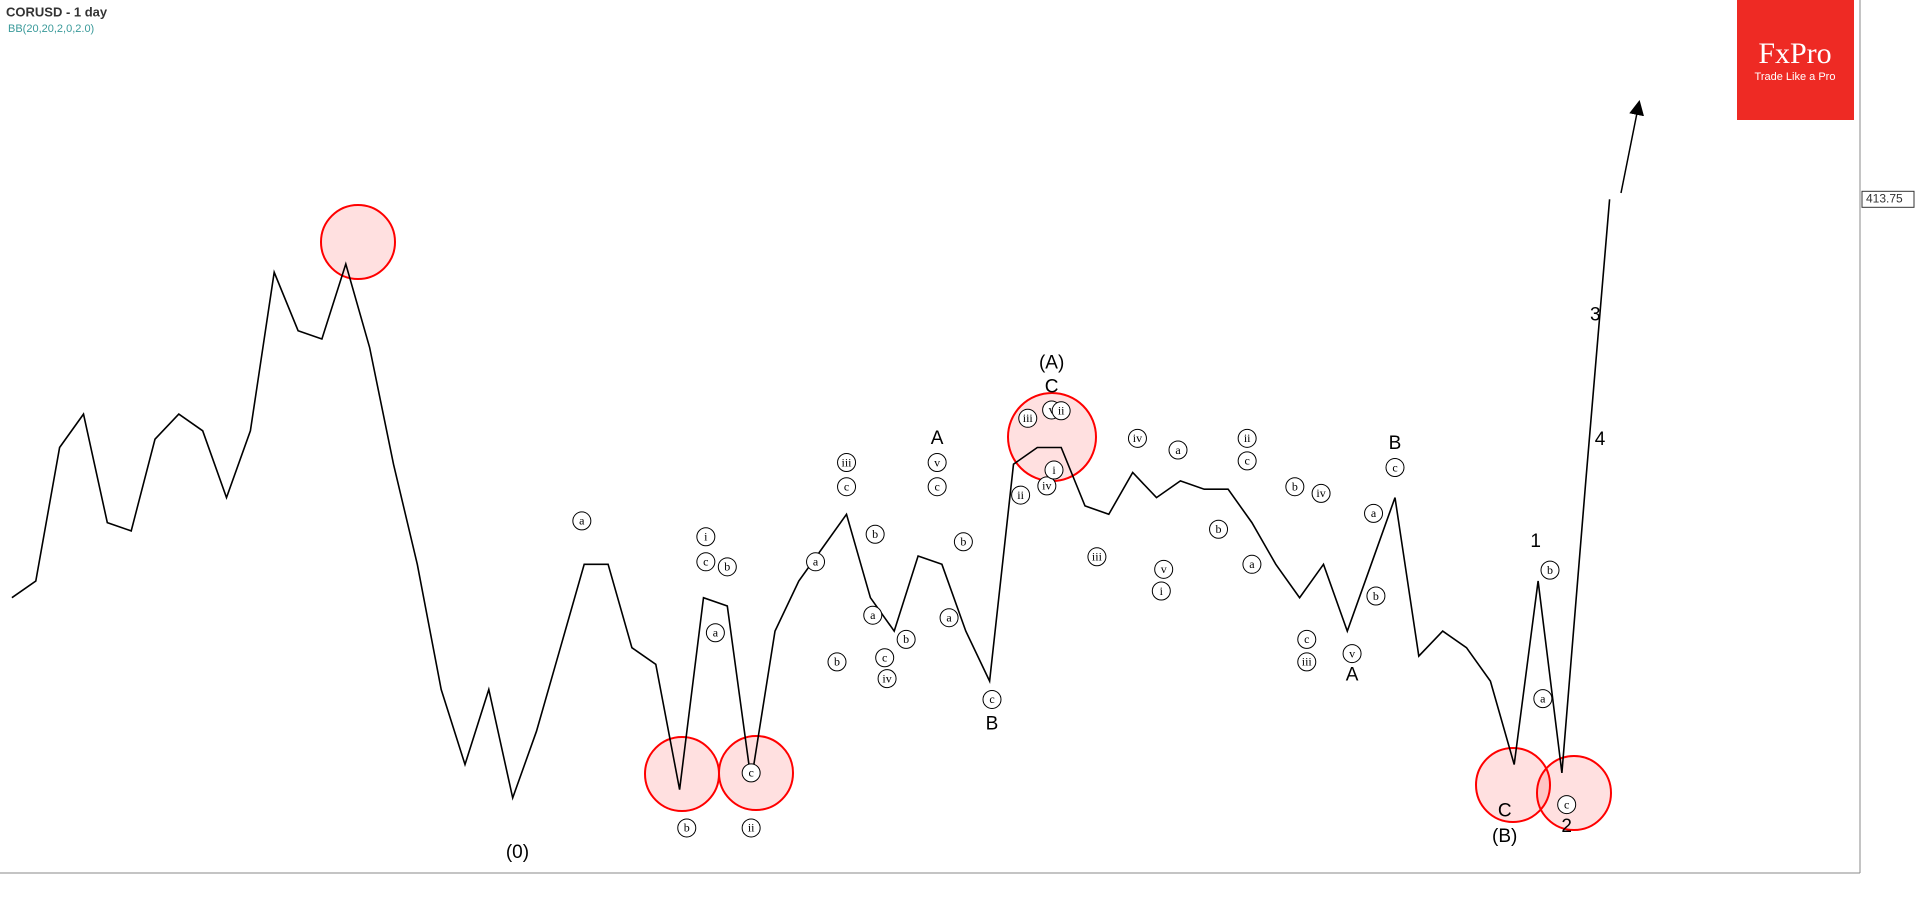 The width and height of the screenshot is (1918, 898). What do you see at coordinates (1595, 315) in the screenshot?
I see `wave-label: 3` at bounding box center [1595, 315].